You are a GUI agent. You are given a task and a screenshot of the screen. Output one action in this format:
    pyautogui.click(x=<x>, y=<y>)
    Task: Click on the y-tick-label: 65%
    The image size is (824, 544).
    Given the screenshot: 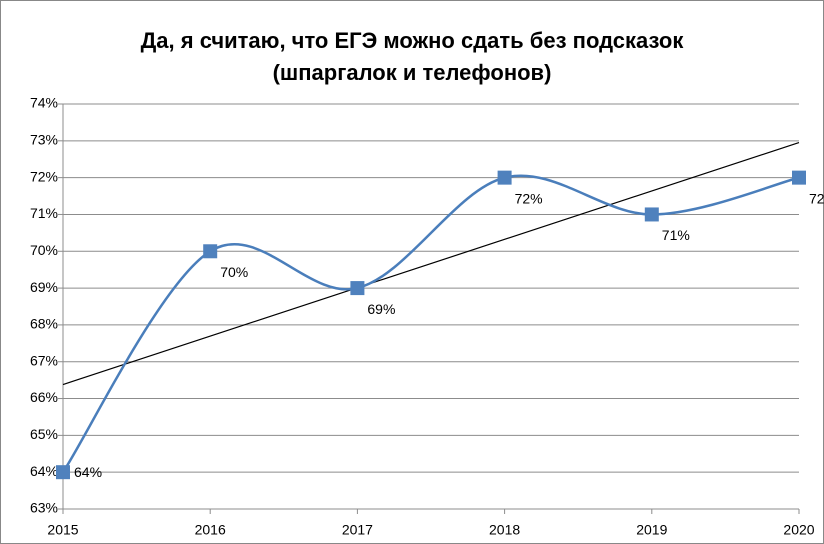 What is the action you would take?
    pyautogui.click(x=44, y=434)
    